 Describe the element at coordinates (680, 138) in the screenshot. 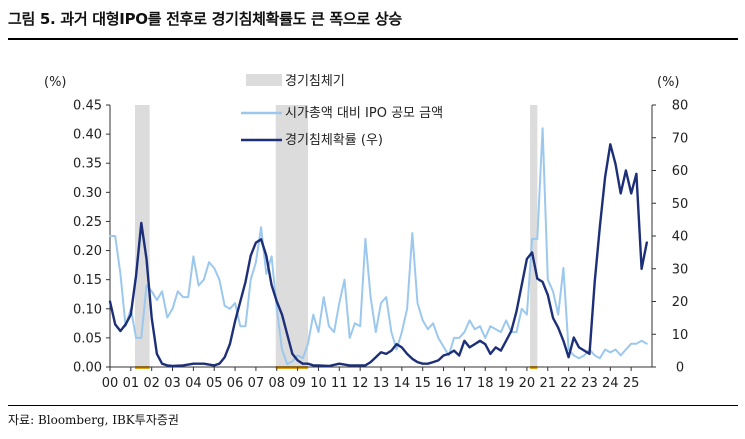

I see `right-tick-label: 70` at that location.